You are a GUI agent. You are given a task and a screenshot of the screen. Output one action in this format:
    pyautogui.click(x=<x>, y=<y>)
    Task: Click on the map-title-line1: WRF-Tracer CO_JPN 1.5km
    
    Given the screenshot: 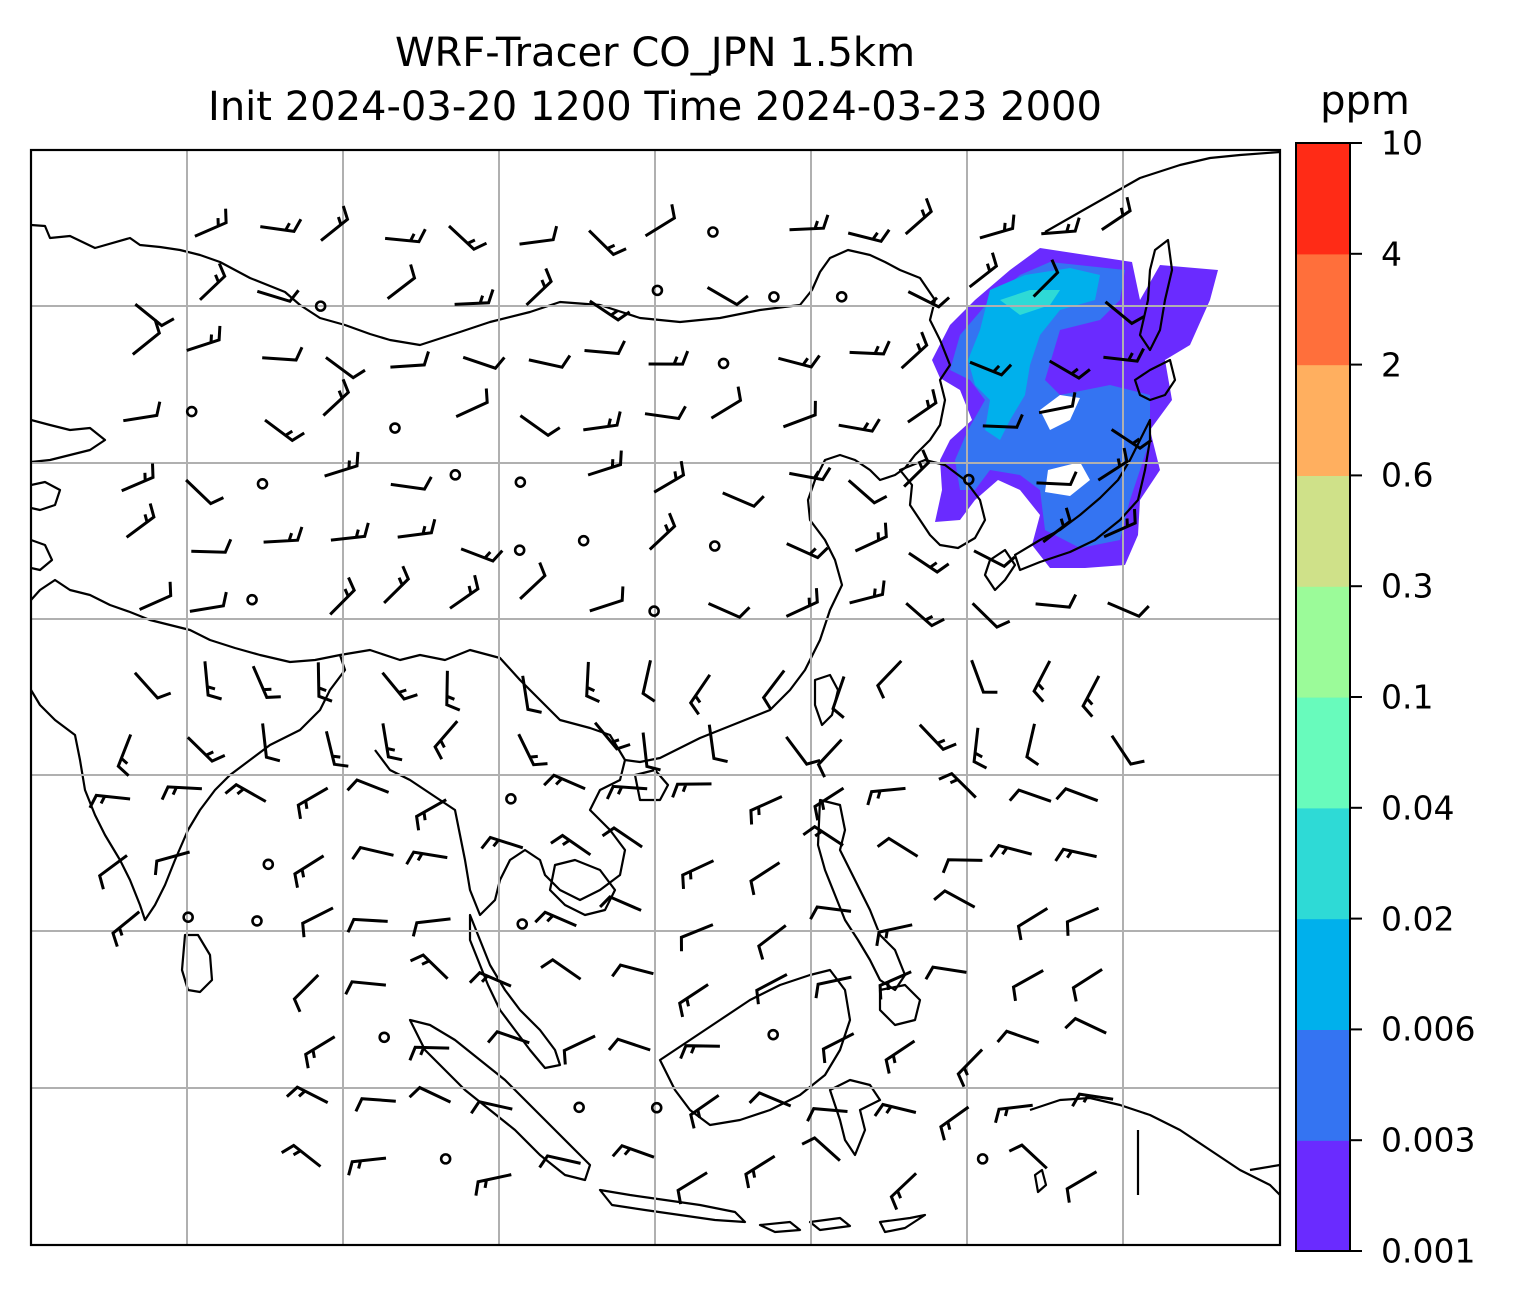 What is the action you would take?
    pyautogui.click(x=655, y=53)
    